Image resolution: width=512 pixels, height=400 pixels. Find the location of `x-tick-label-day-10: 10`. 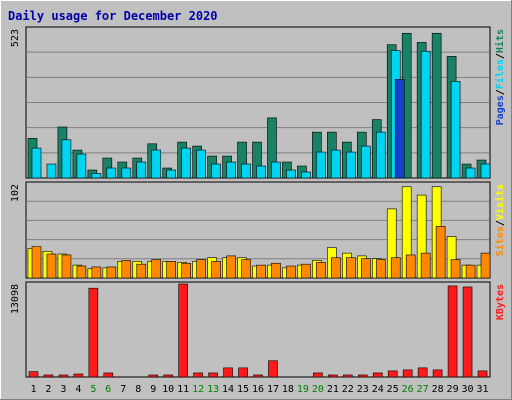

x-tick-label-day-10: 10 is located at coordinates (168, 389).